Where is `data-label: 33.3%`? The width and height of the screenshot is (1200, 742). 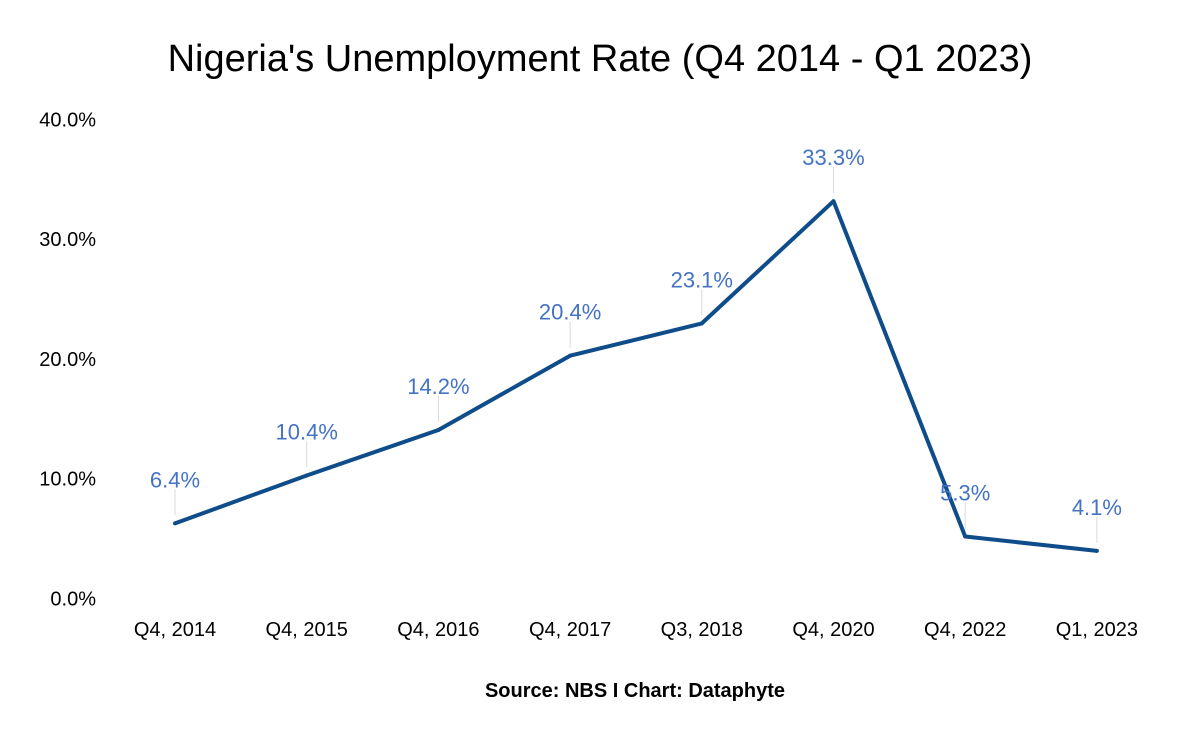 data-label: 33.3% is located at coordinates (833, 157).